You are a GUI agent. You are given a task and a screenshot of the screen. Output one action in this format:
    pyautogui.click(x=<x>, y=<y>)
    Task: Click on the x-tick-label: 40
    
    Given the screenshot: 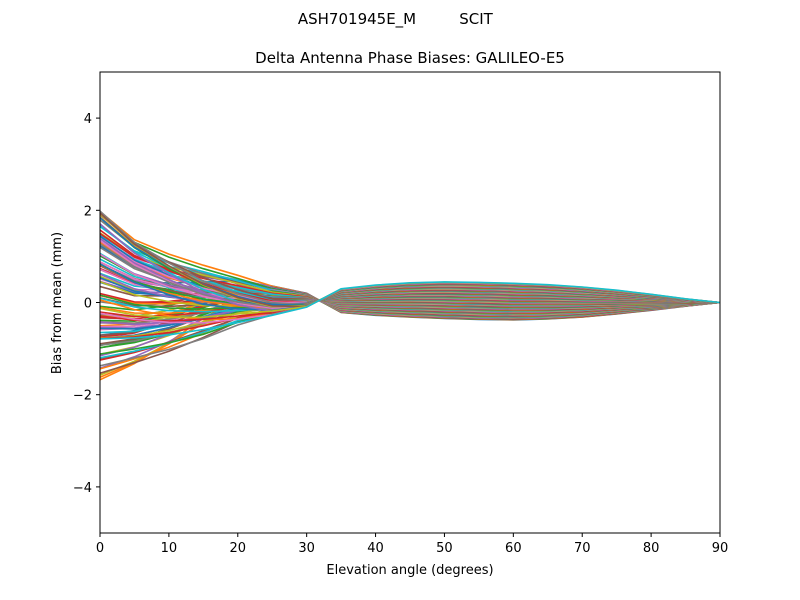 What is the action you would take?
    pyautogui.click(x=375, y=548)
    